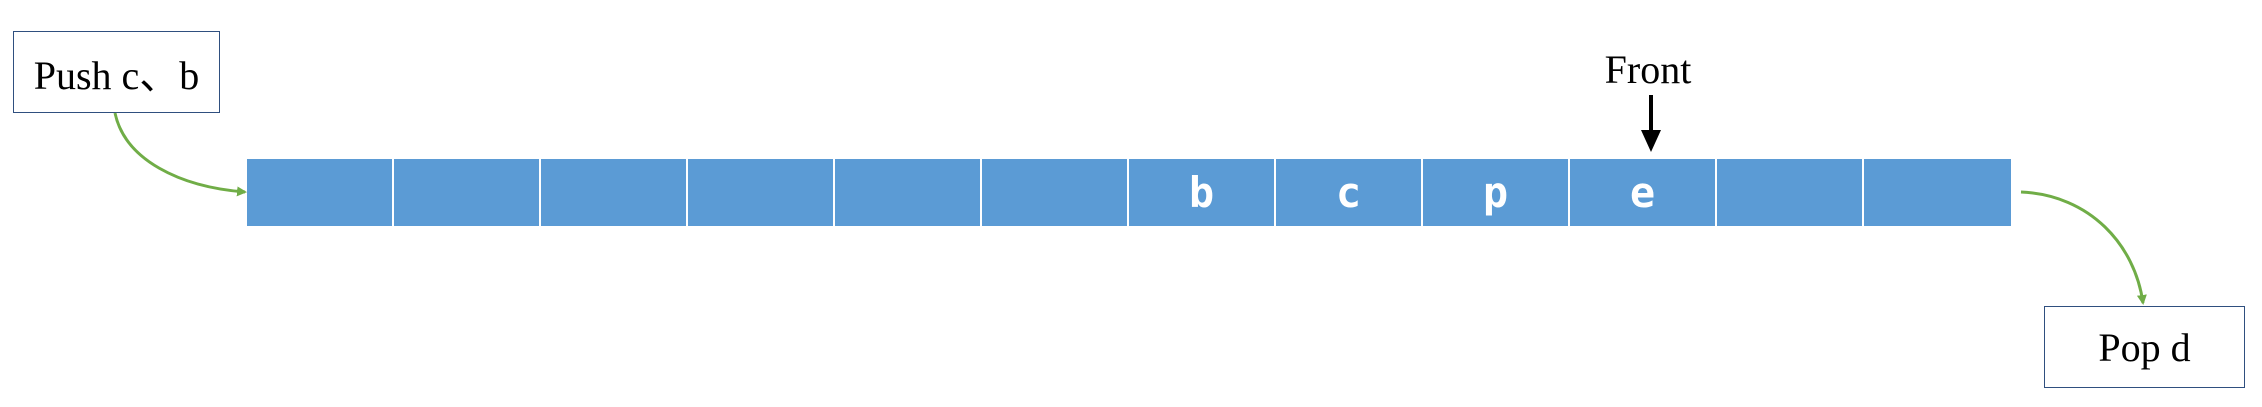  What do you see at coordinates (1496, 192) in the screenshot?
I see `queue-cell-8: p` at bounding box center [1496, 192].